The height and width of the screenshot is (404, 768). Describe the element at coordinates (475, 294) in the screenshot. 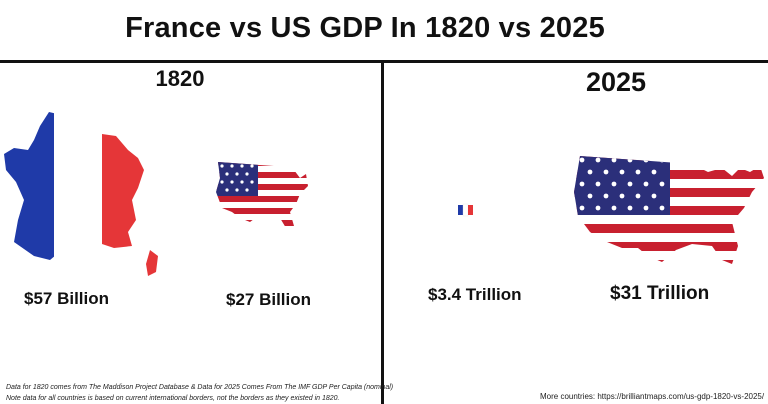

I see `france-gdp-2025: $3.4 Trillion` at that location.